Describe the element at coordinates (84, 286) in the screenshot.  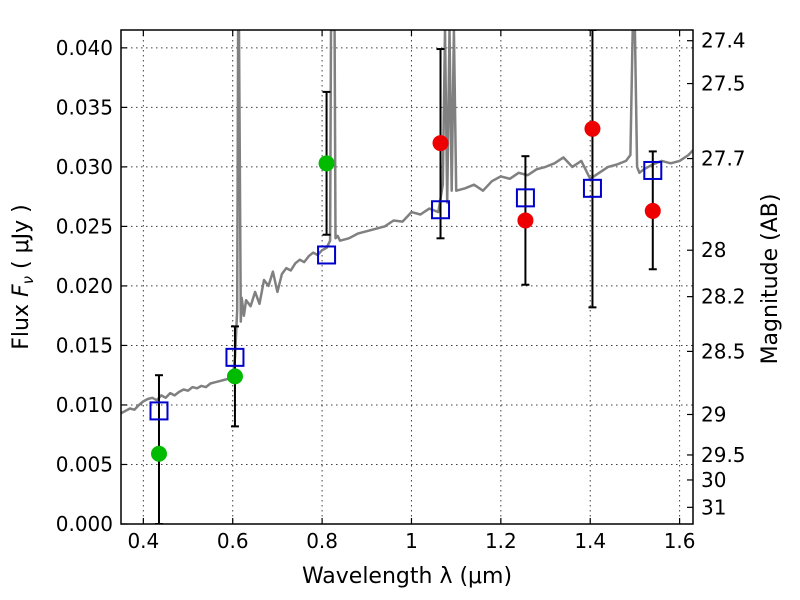
I see `y-tick-label: 0.020` at that location.